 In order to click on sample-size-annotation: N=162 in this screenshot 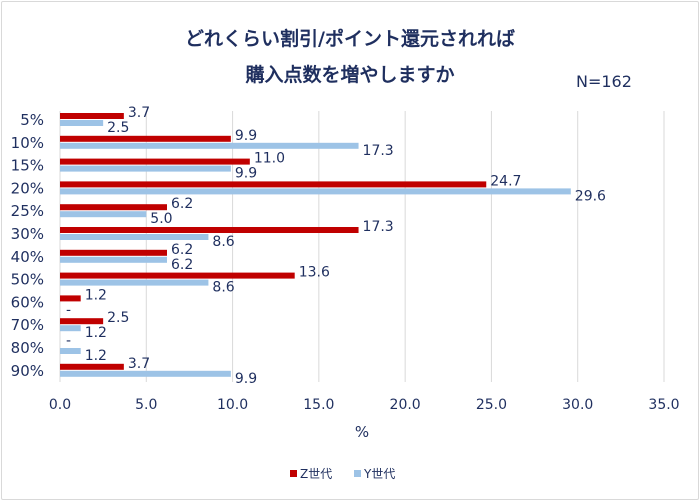, I will do `click(604, 81)`.